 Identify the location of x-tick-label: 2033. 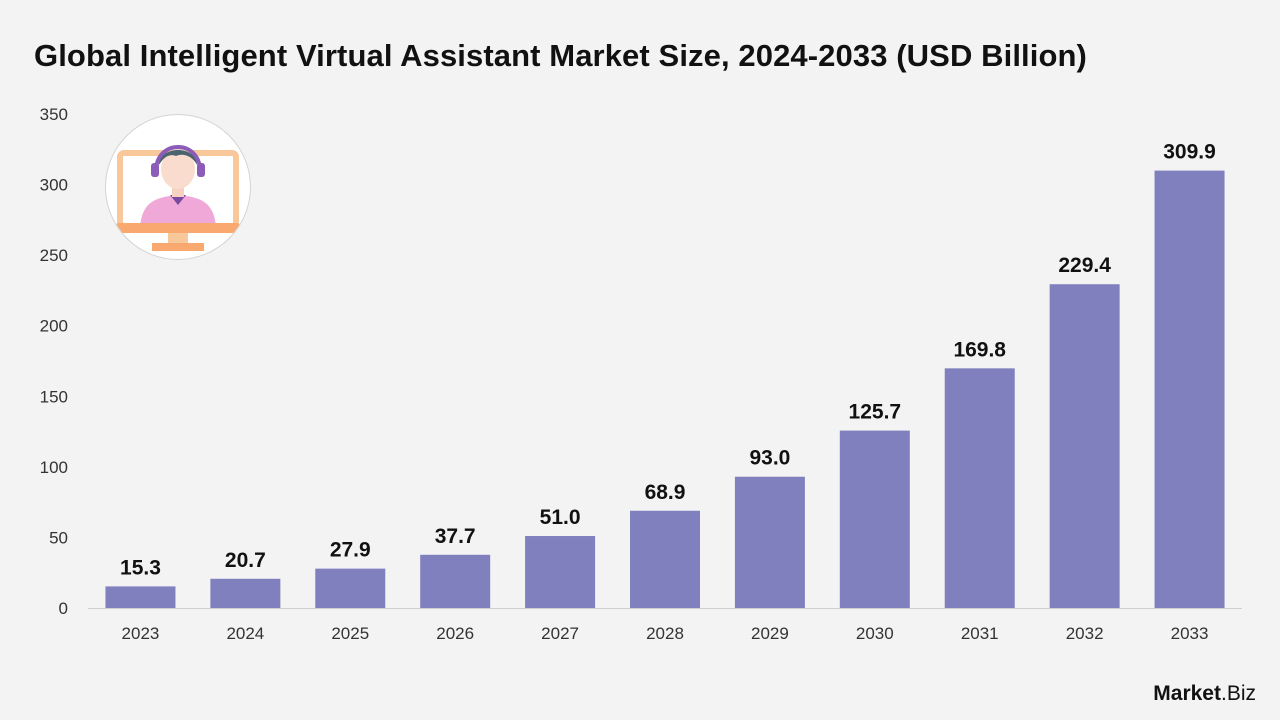
(1190, 633).